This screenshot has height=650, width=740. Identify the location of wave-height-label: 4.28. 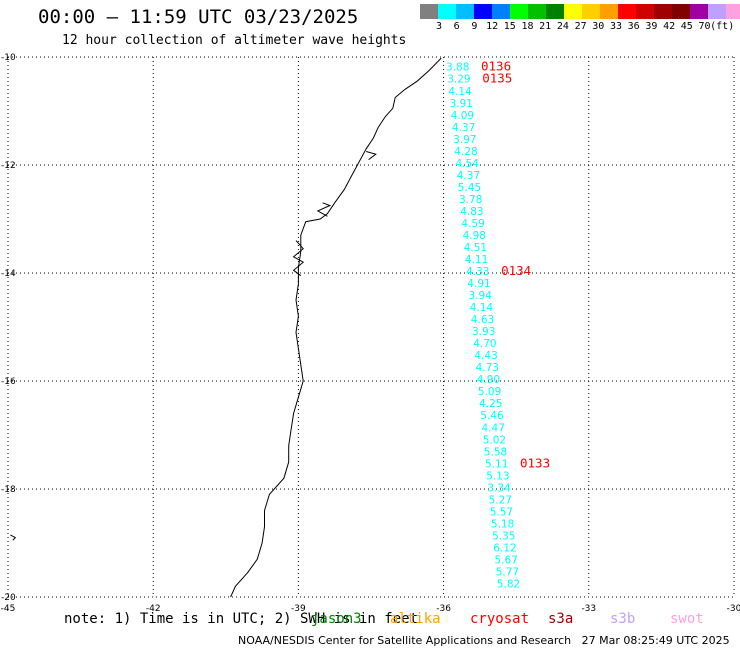
(465, 152).